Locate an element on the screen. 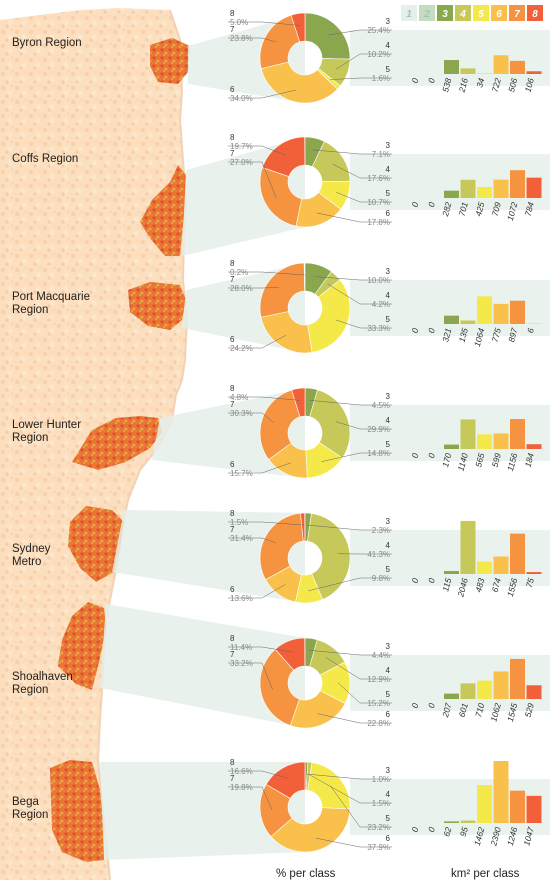  bar-label-class-4: 601 is located at coordinates (463, 710).